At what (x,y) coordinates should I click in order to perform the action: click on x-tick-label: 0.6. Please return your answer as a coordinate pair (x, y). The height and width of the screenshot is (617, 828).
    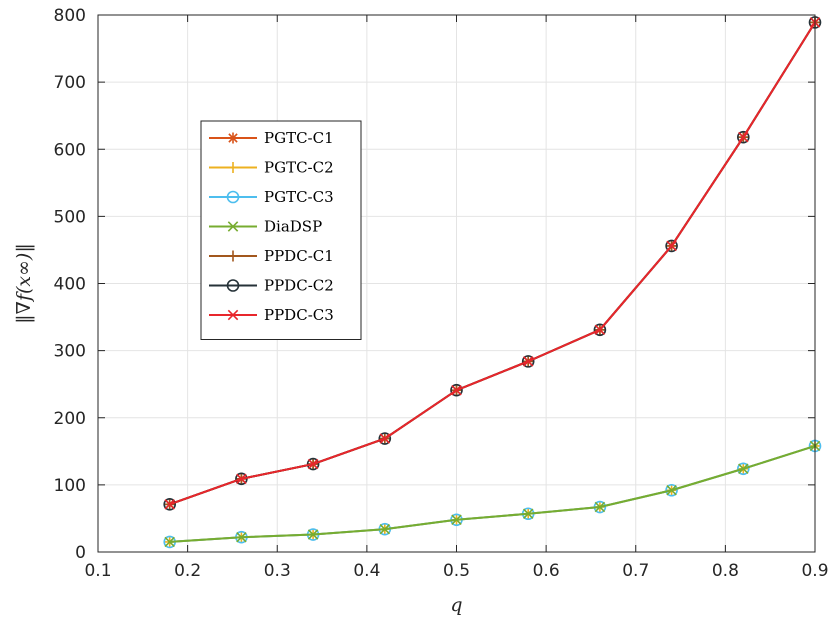
    Looking at the image, I should click on (546, 571).